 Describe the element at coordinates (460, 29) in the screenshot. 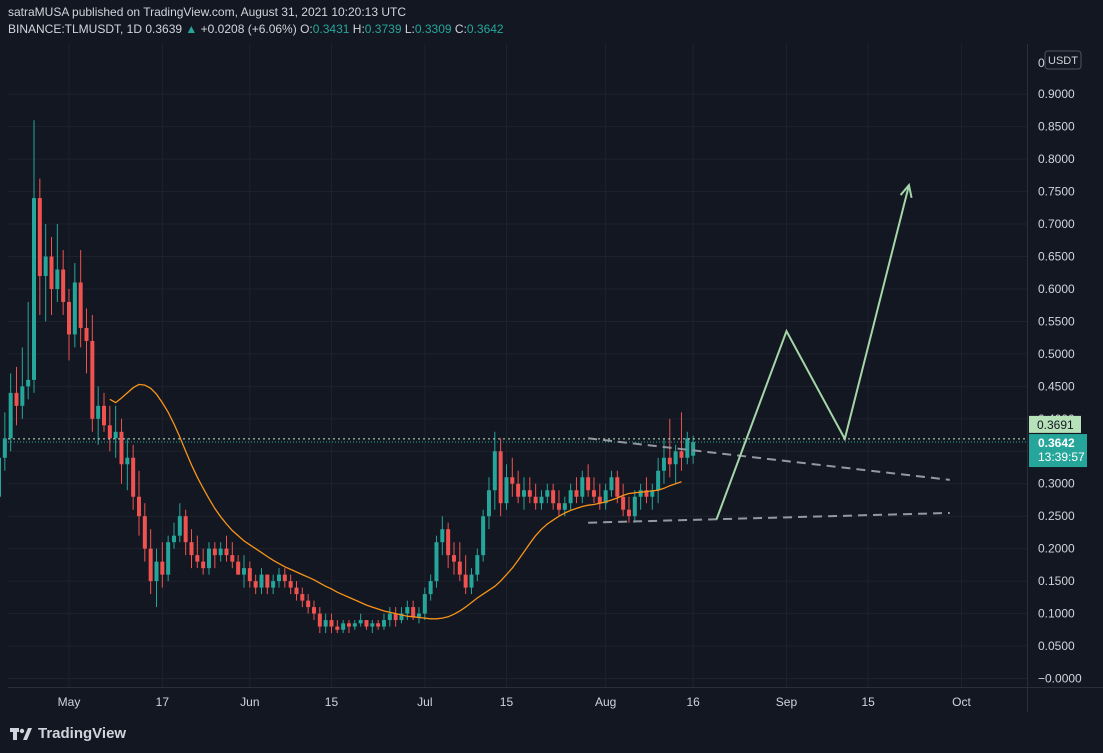

I see `close-label: C:` at that location.